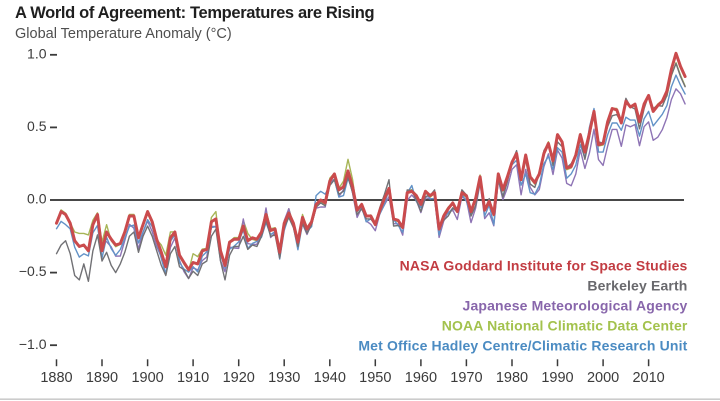 The image size is (720, 401). Describe the element at coordinates (466, 378) in the screenshot. I see `svg-text: 1970` at that location.